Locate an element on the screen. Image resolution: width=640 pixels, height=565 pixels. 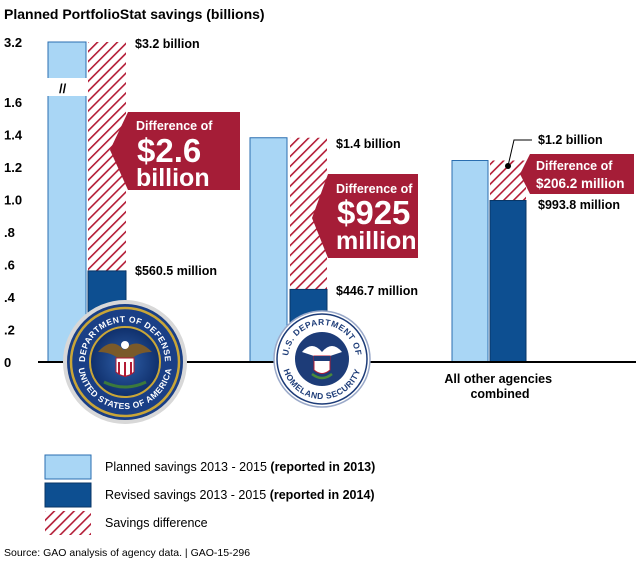
dod-seal-gold-ring is located at coordinates (125, 362).